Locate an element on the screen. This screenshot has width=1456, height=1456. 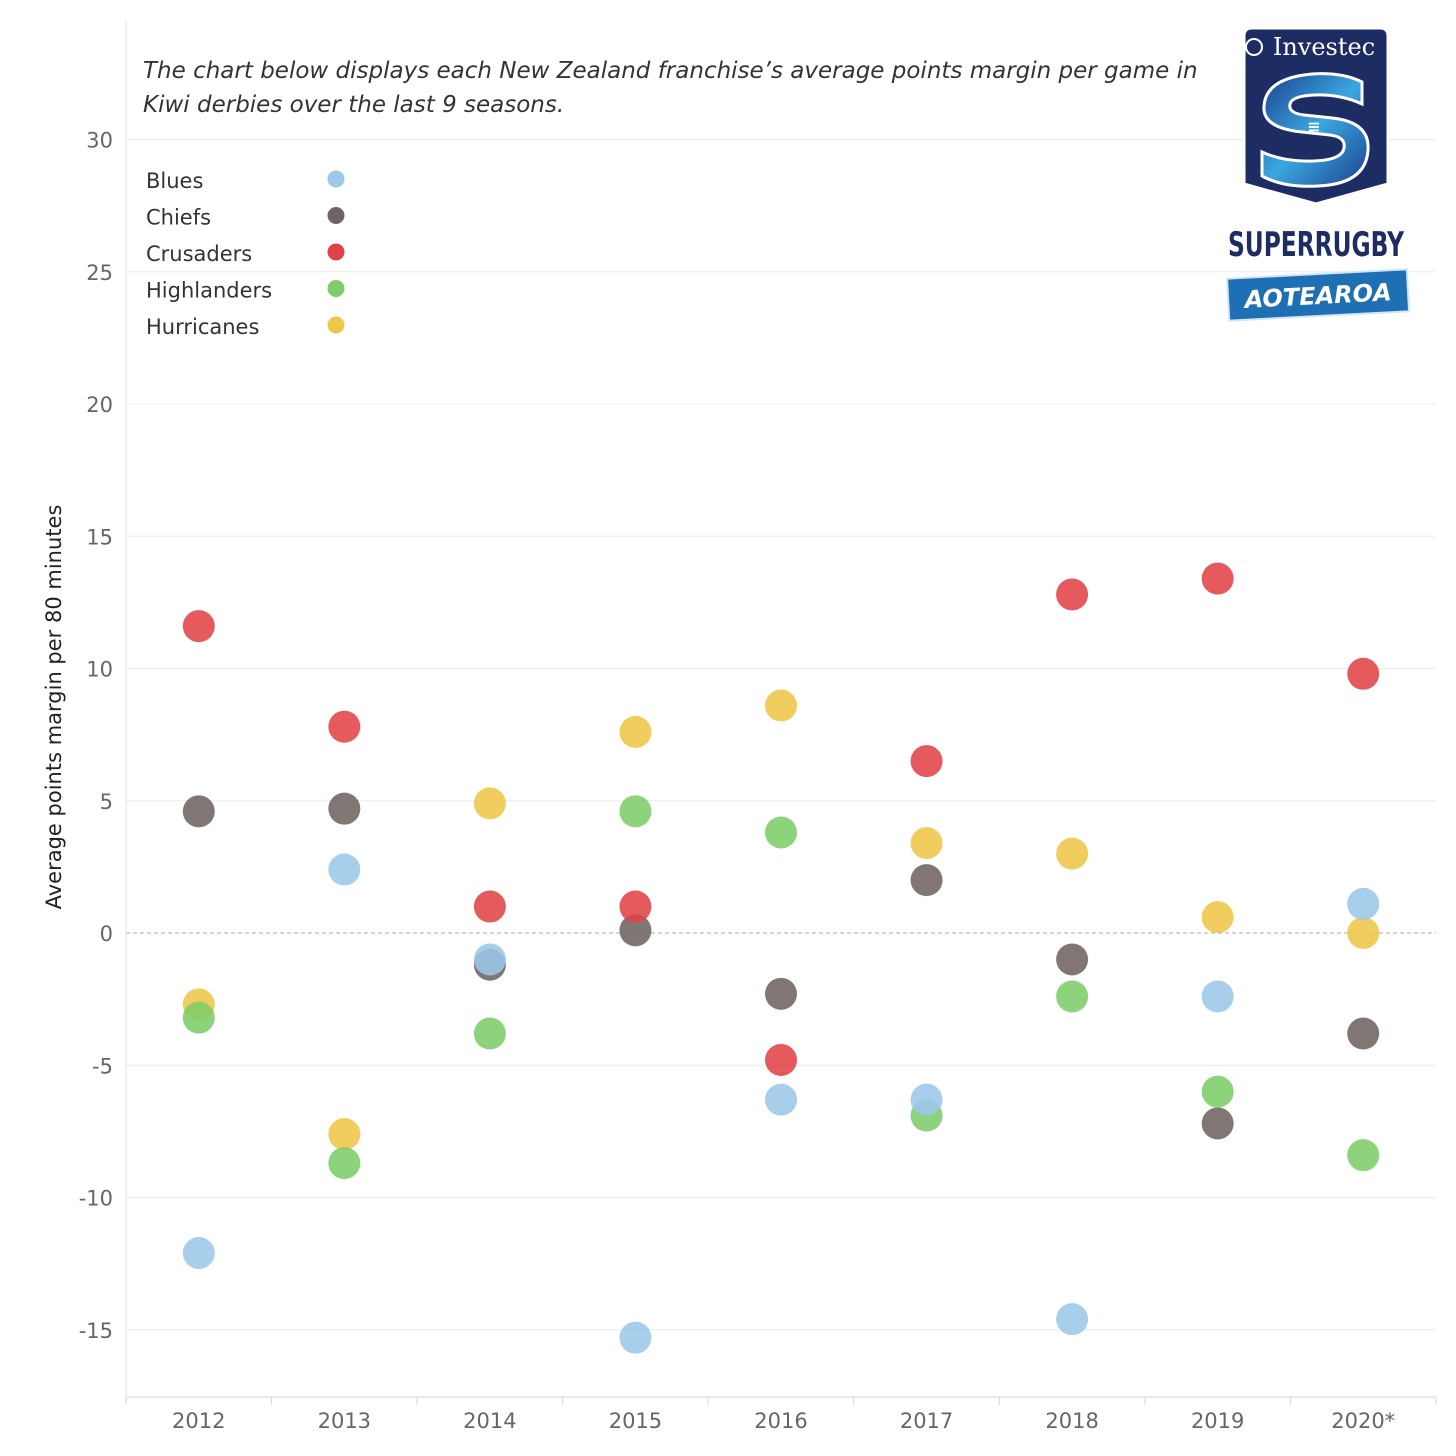
x-tick-label: 2020* is located at coordinates (1363, 1421).